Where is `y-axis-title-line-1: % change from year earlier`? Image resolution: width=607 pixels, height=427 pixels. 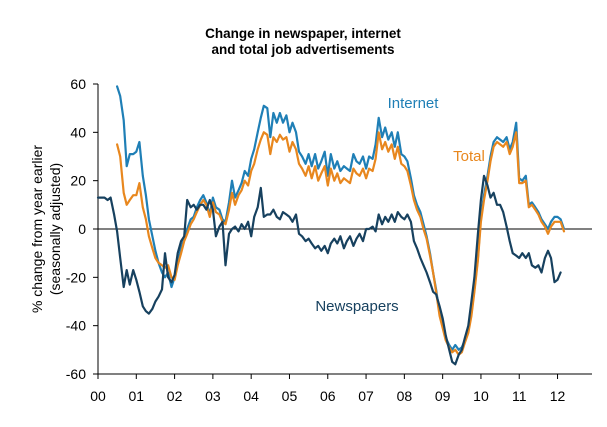
y-axis-title-line-1: % change from year earlier is located at coordinates (37, 229).